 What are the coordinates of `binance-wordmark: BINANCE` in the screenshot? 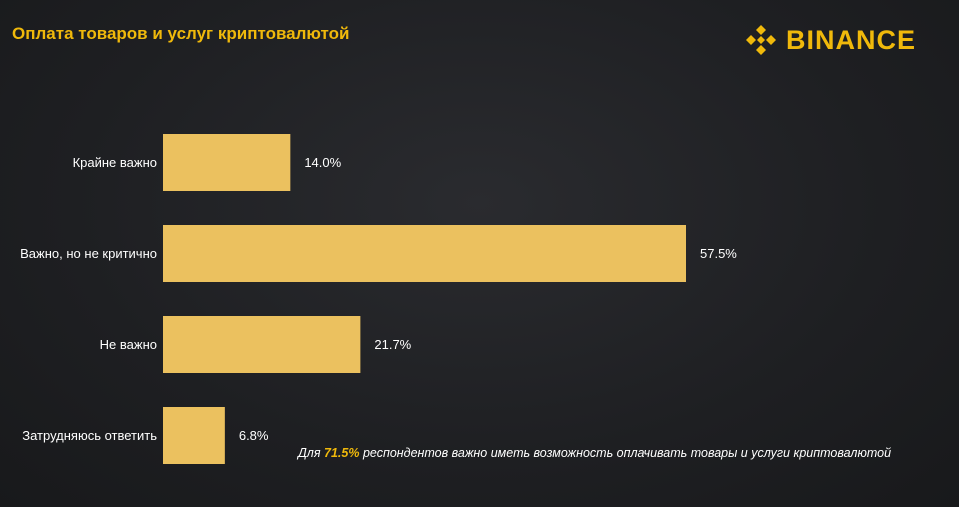 It's located at (851, 40).